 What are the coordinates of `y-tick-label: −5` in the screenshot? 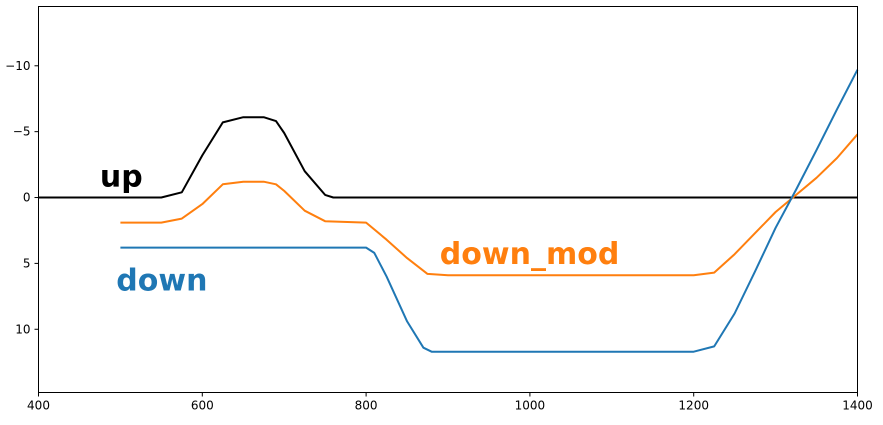 It's located at (22, 132).